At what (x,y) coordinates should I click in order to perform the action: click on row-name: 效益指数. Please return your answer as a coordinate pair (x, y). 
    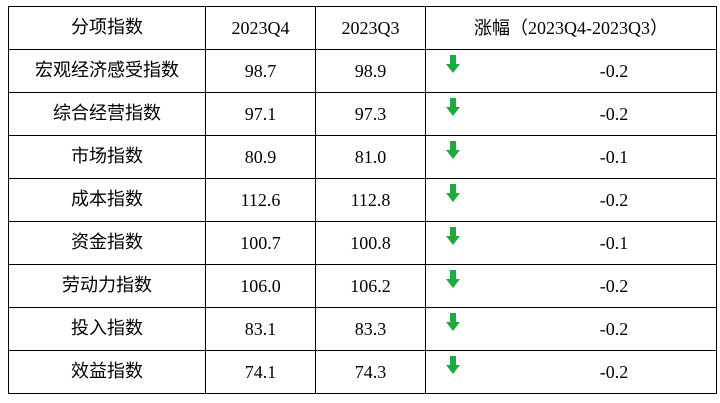
    Looking at the image, I should click on (107, 372).